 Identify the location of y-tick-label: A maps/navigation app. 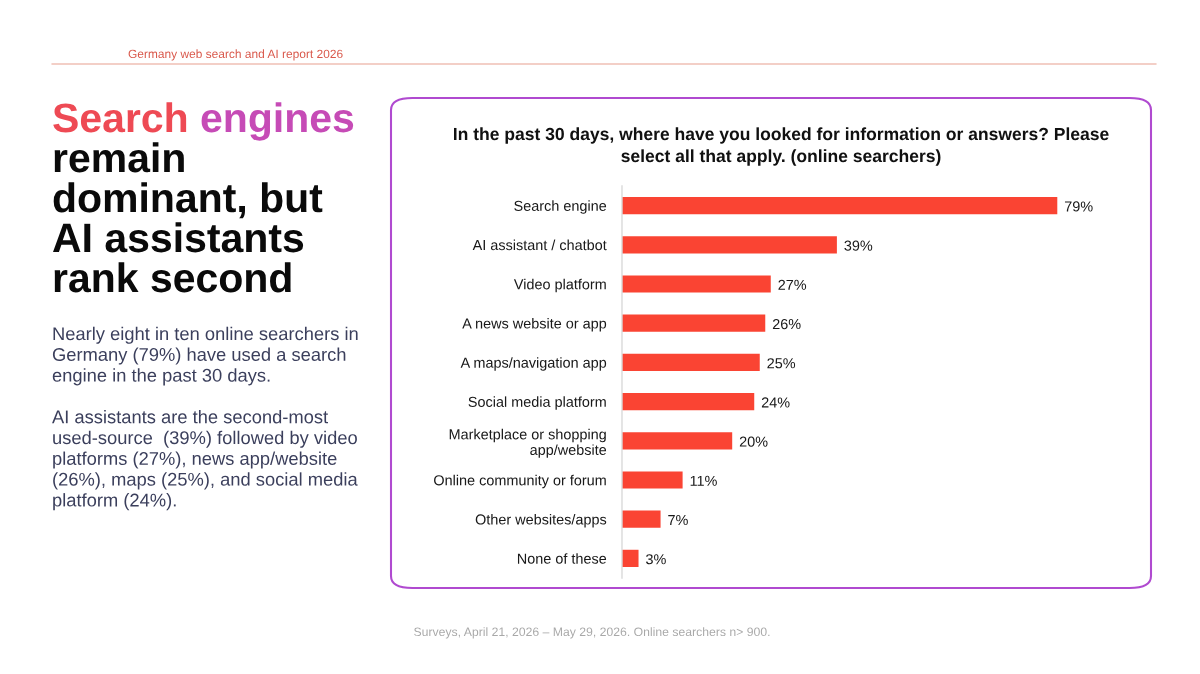
(533, 364).